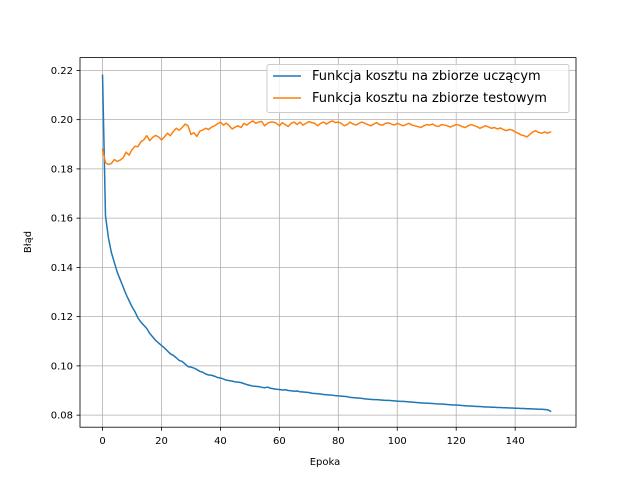  What do you see at coordinates (325, 462) in the screenshot?
I see `x-axis-label: Epoka` at bounding box center [325, 462].